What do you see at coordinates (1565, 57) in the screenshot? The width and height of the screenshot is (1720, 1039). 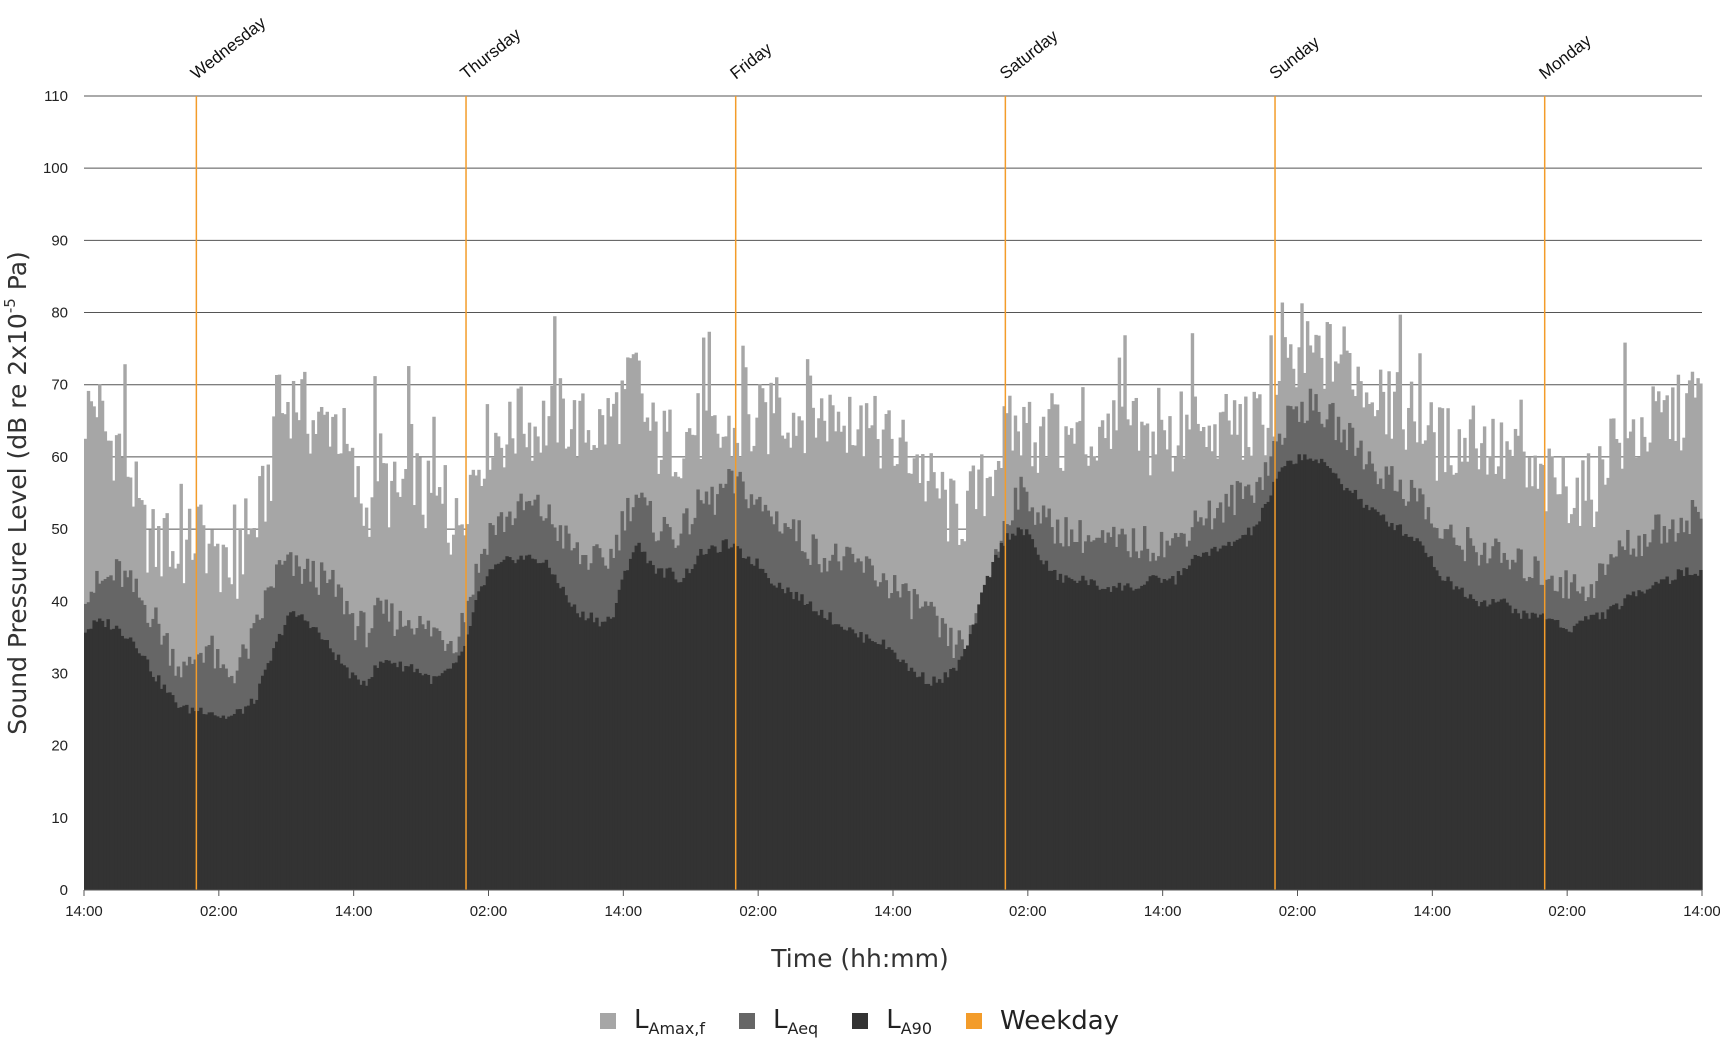 I see `weekday-label: Monday` at bounding box center [1565, 57].